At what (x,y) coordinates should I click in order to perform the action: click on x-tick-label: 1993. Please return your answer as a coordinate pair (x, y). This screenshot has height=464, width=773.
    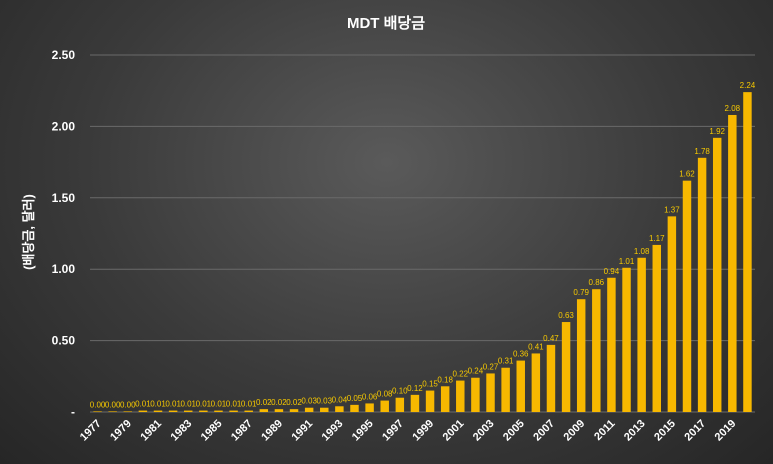
    Looking at the image, I should click on (333, 431).